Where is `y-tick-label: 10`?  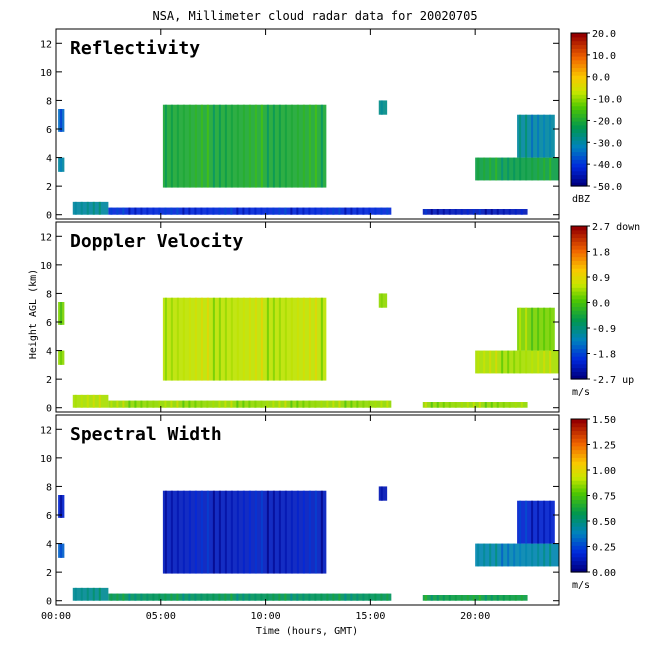
y-tick-label: 10 is located at coordinates (46, 73).